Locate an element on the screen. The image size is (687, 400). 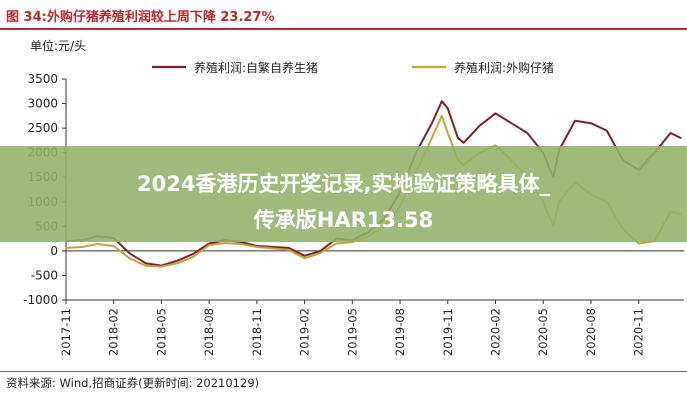
legend-label: 养殖利润:自繁自养生猪 is located at coordinates (256, 67).